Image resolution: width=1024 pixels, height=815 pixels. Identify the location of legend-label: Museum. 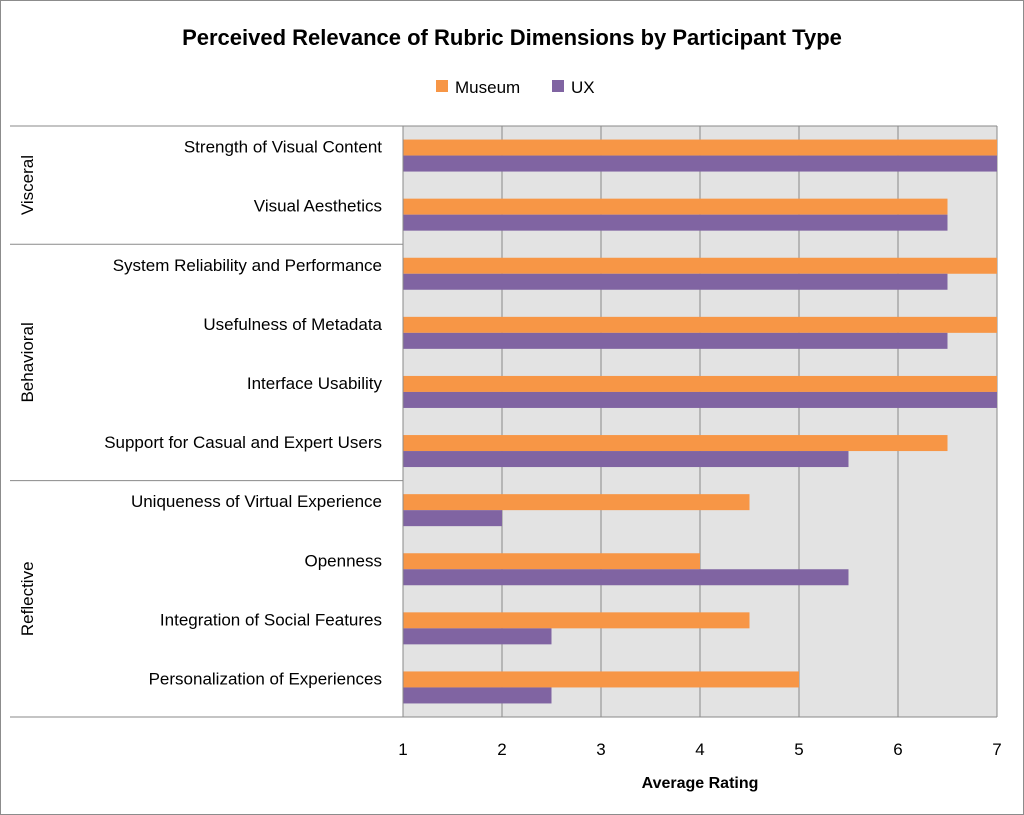
(487, 87).